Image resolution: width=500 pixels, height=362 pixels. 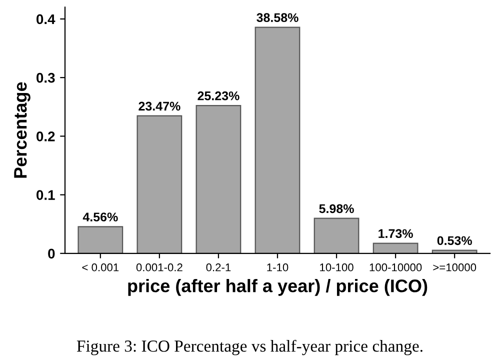 What do you see at coordinates (219, 95) in the screenshot?
I see `data-label: 25.23%` at bounding box center [219, 95].